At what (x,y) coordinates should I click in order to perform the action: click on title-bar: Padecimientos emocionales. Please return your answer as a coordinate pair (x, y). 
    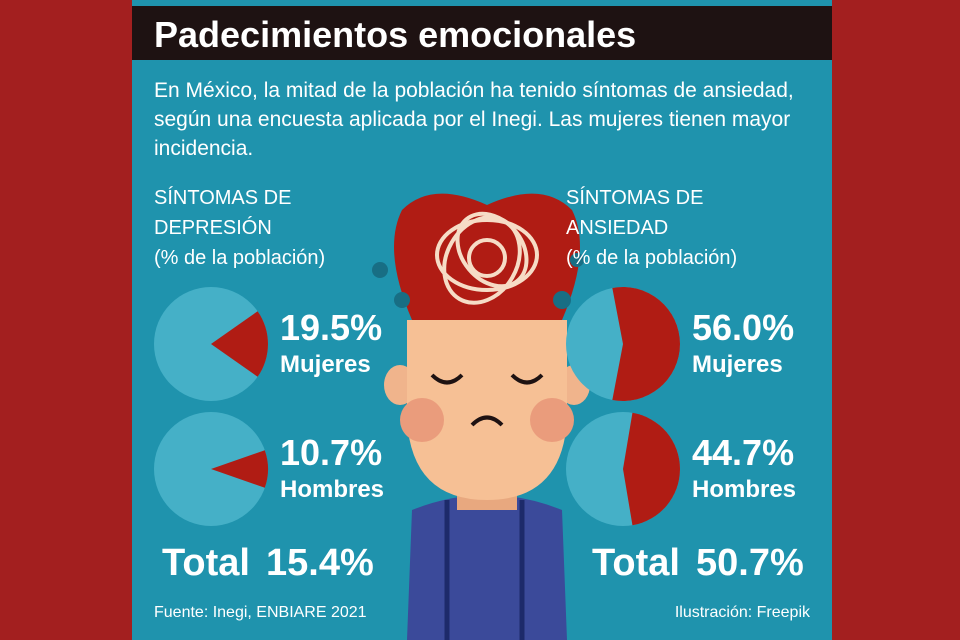
    Looking at the image, I should click on (482, 33).